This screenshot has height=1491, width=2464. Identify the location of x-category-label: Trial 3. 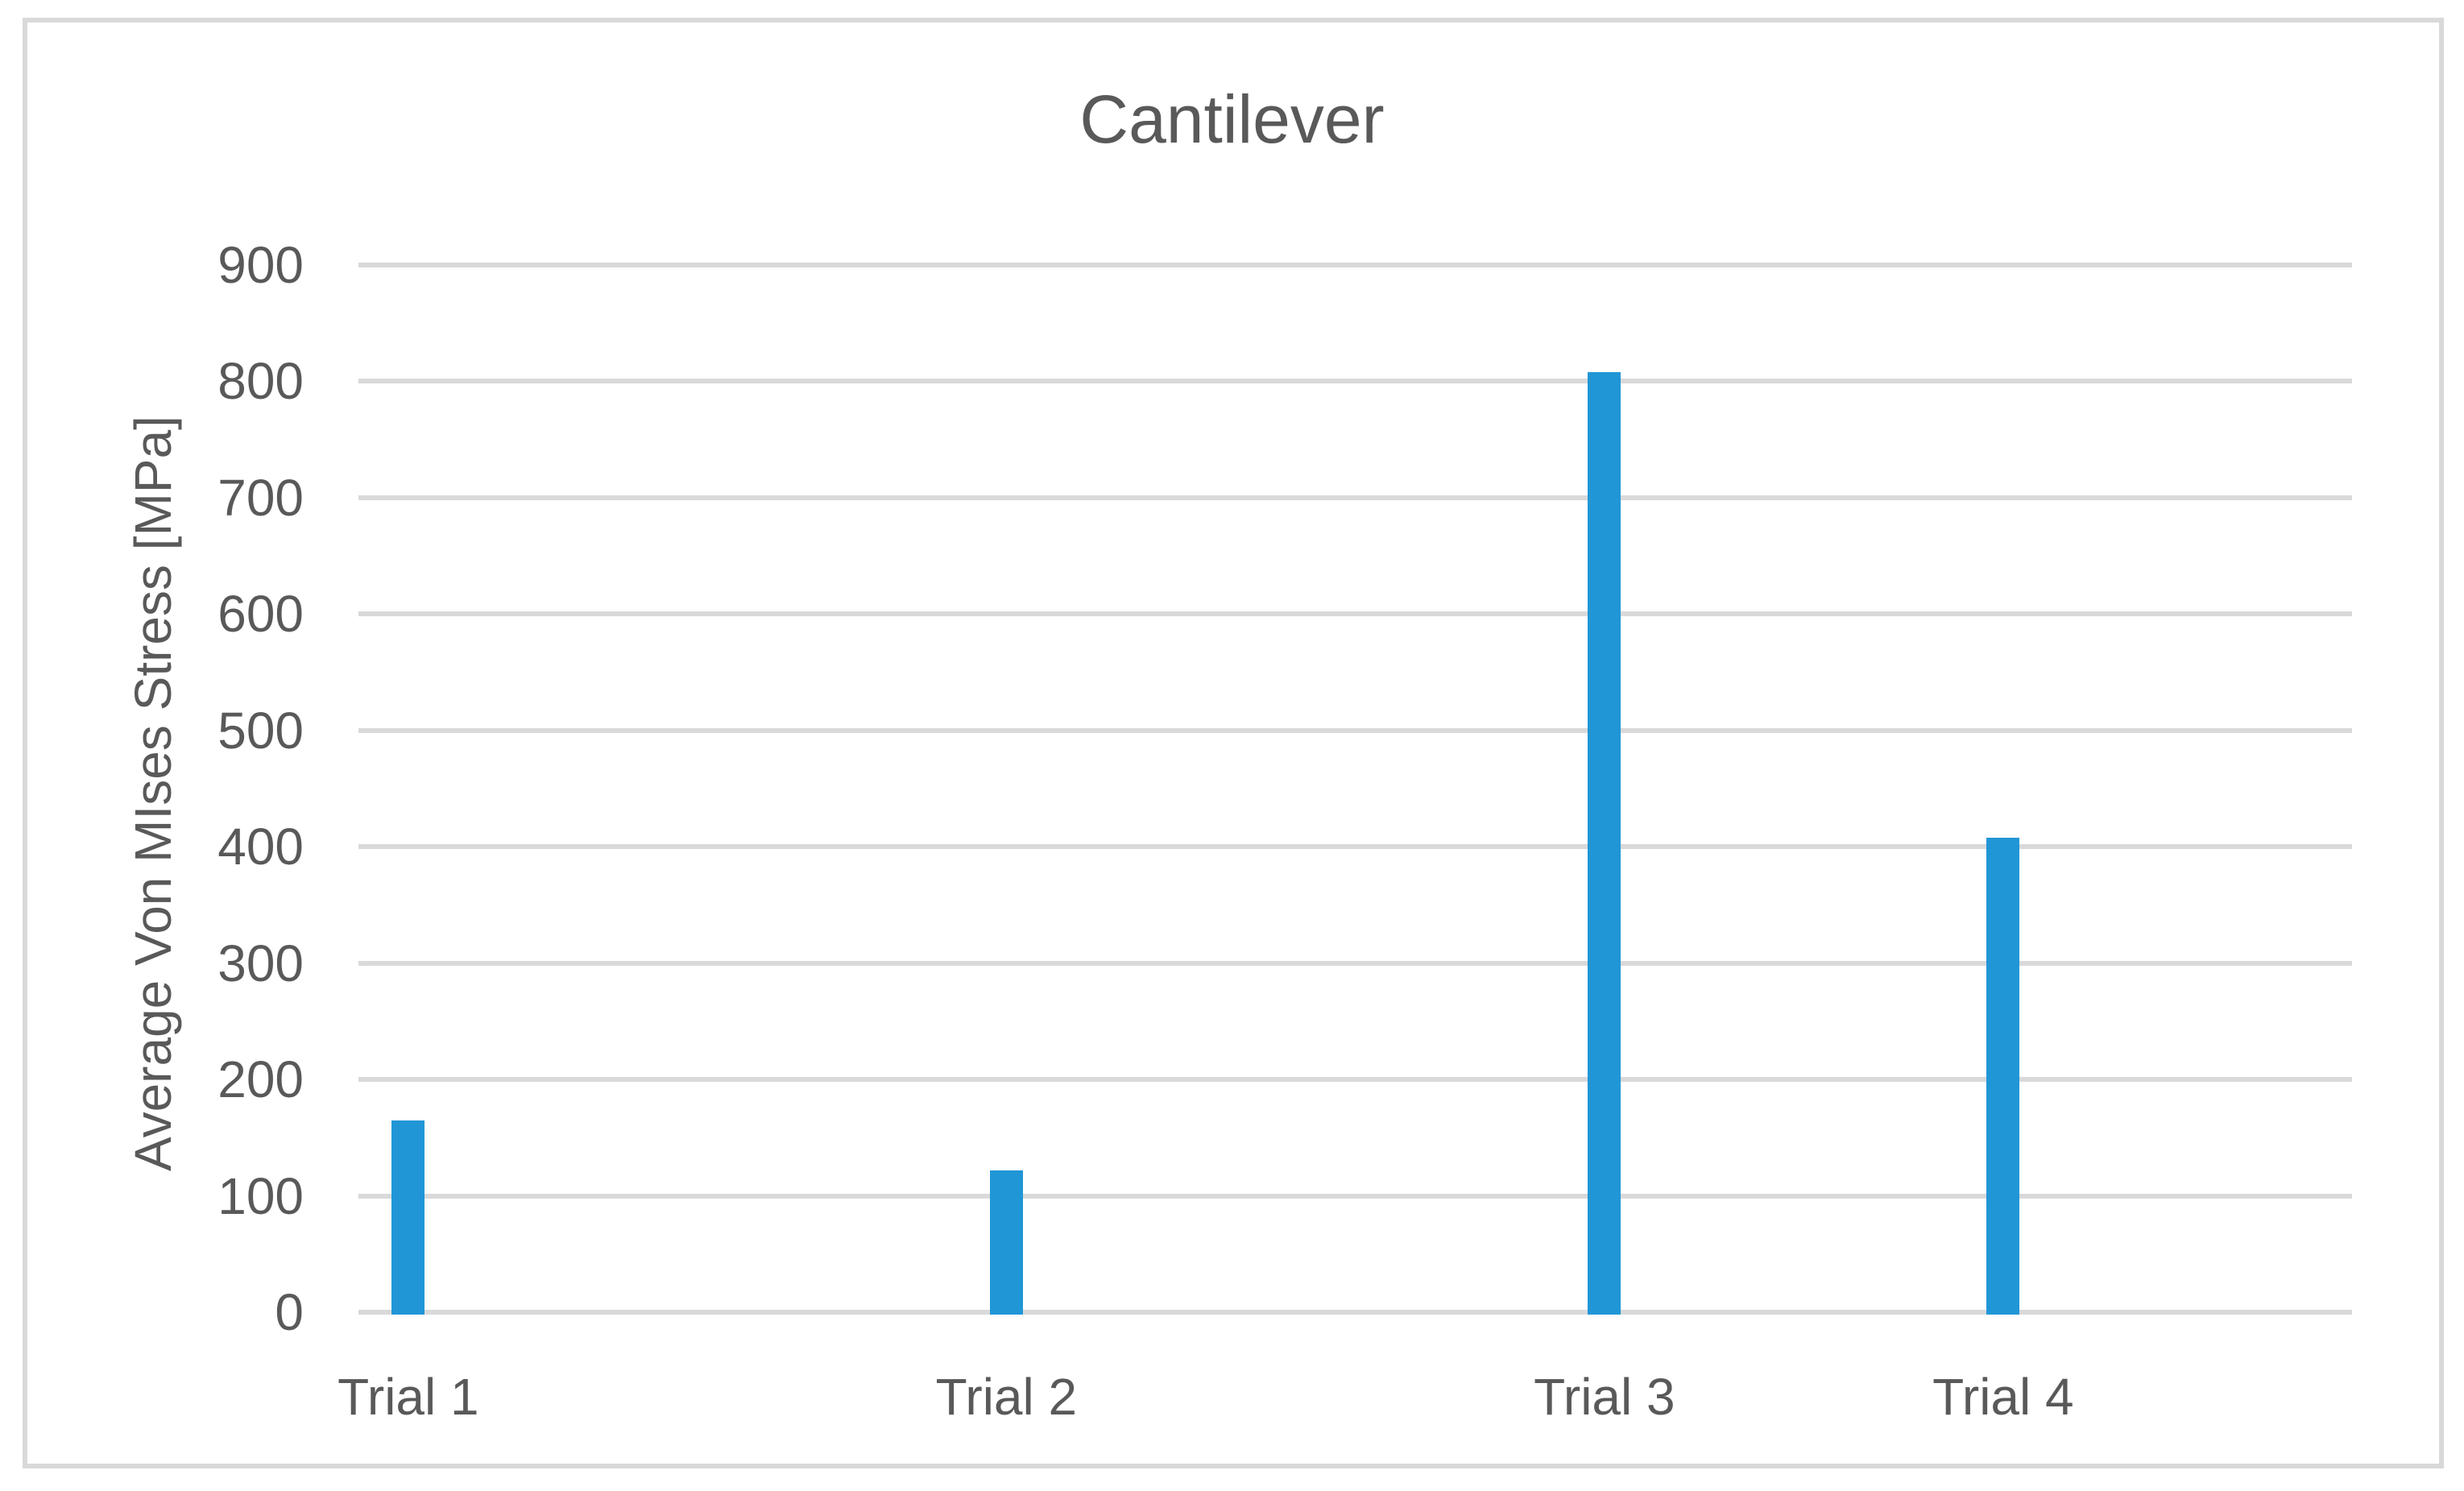
(1604, 1397).